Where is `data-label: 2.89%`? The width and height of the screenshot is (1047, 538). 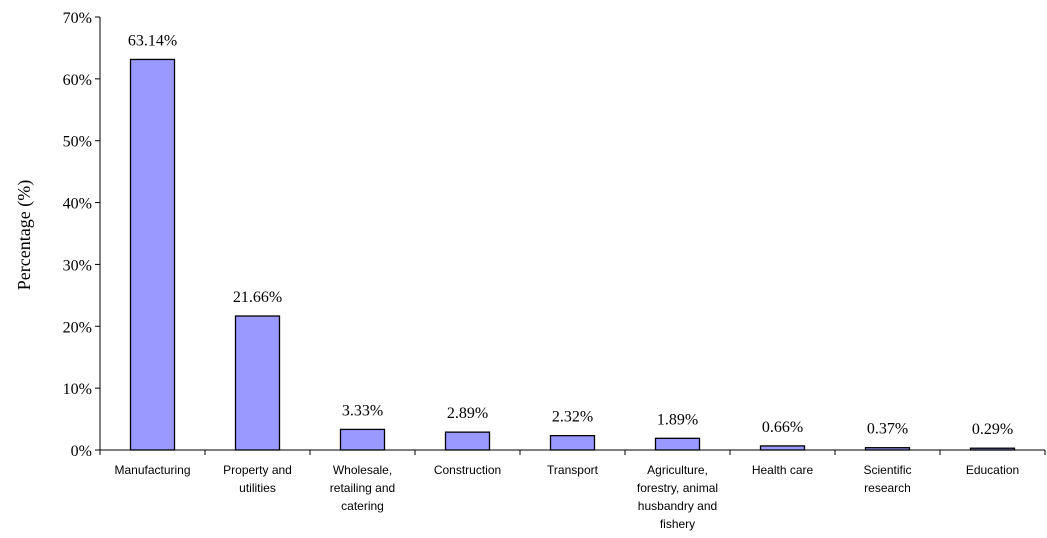 data-label: 2.89% is located at coordinates (467, 413).